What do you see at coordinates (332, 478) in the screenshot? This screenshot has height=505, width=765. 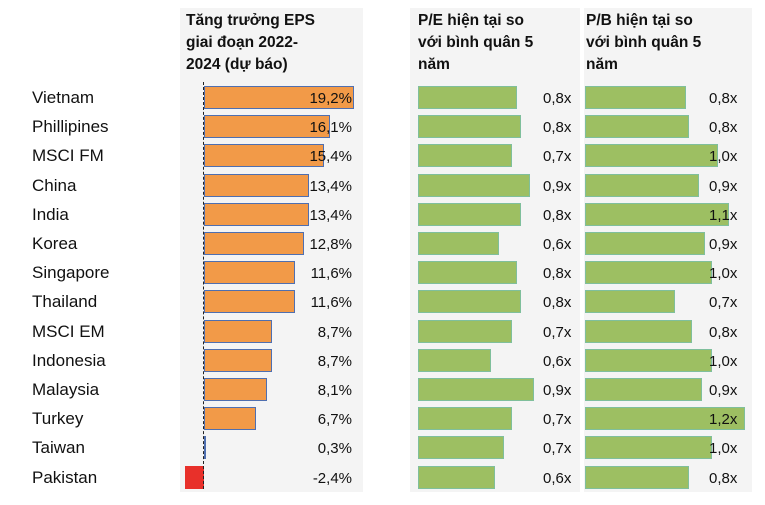 I see `eps-value-pakistan: -2,4%` at bounding box center [332, 478].